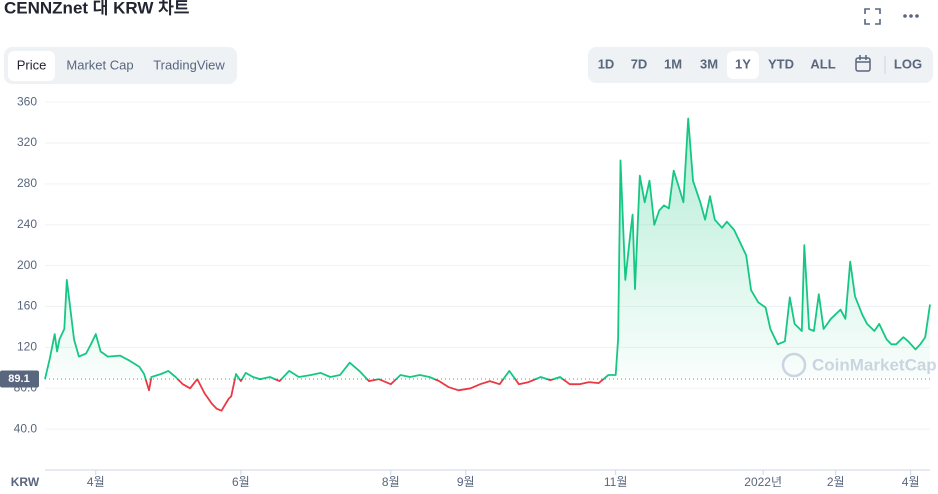 This screenshot has height=494, width=938. I want to click on y-tick-label: 360, so click(27, 101).